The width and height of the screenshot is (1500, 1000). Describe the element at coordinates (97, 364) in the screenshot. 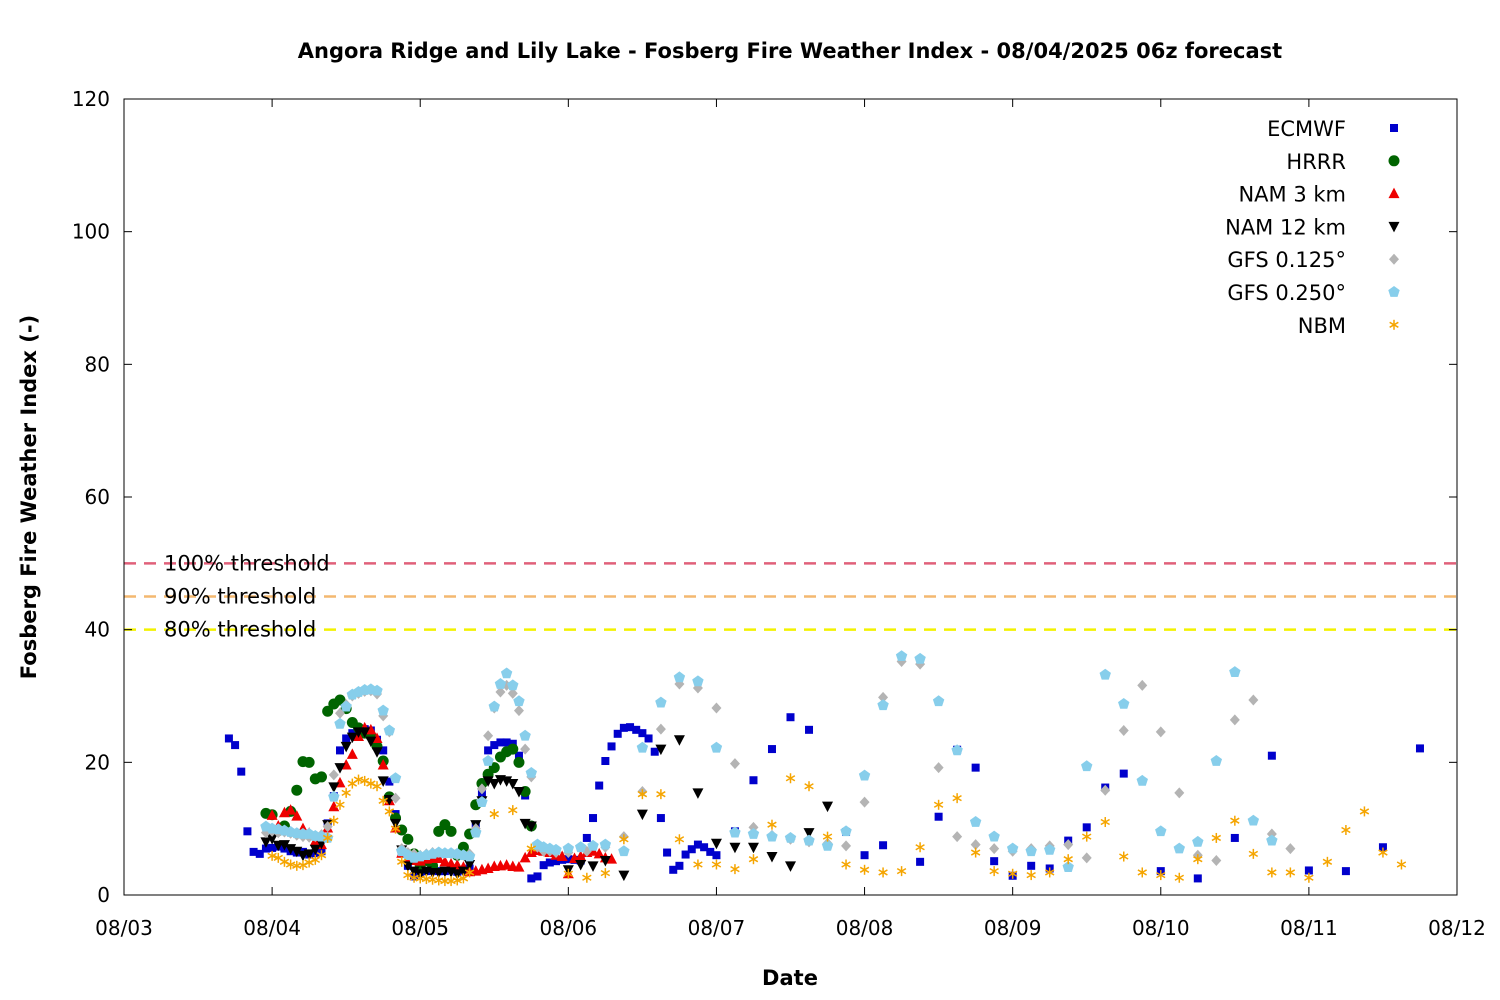

I see `y-tick-label: 80` at that location.